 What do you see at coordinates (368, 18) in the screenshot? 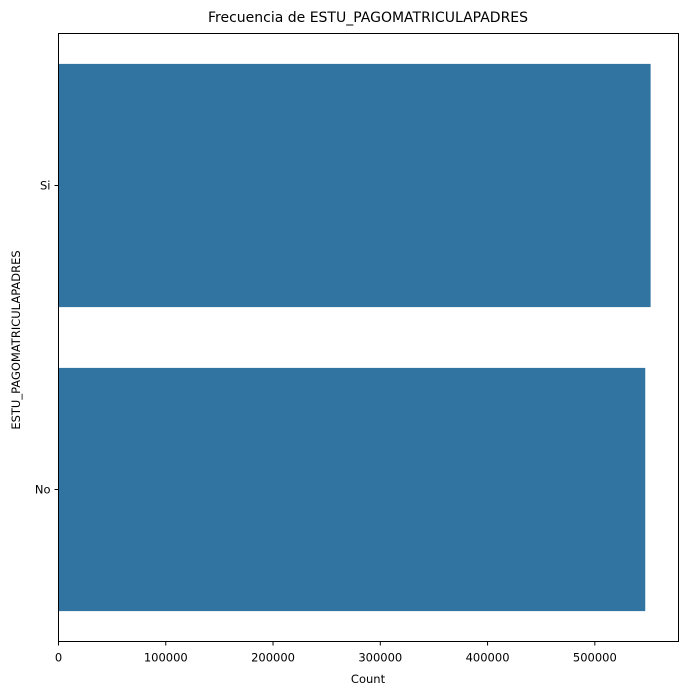
I see `chart-title: Frecuencia de ESTU_PAGOMATRICULAPADRES` at bounding box center [368, 18].